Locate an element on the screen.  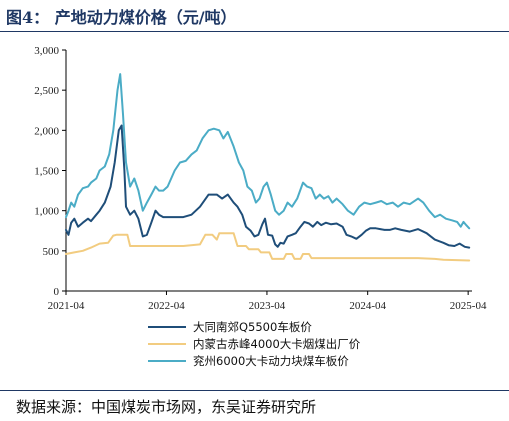
legend-label-0: 大同南郊Q5500车板价 is located at coordinates (252, 327).